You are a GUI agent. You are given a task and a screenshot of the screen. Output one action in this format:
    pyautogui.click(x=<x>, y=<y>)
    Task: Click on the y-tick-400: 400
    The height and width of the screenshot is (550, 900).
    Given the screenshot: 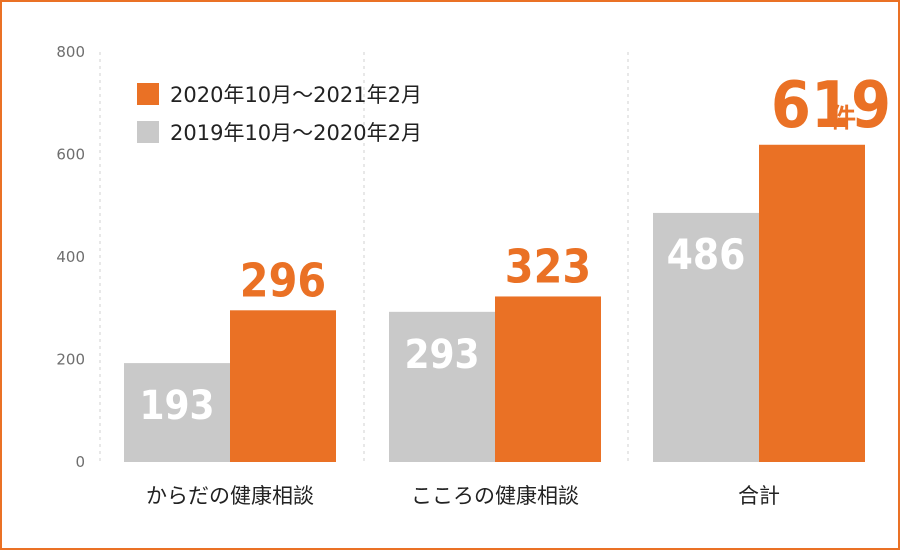 What is the action you would take?
    pyautogui.click(x=70, y=257)
    